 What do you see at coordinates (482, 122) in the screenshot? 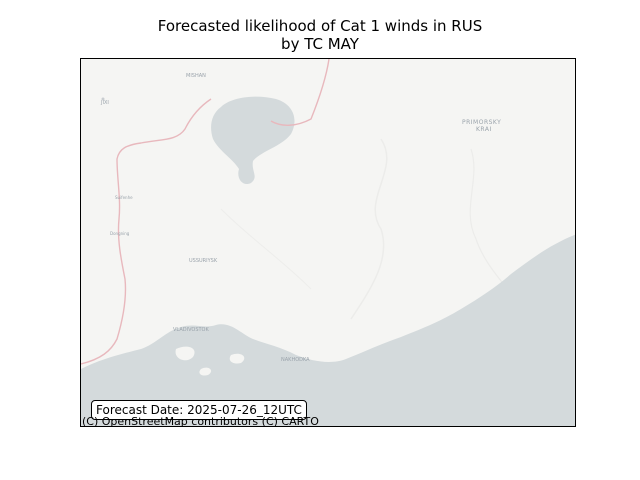
I see `map-label-primorsky: PRIMORSKY` at bounding box center [482, 122].